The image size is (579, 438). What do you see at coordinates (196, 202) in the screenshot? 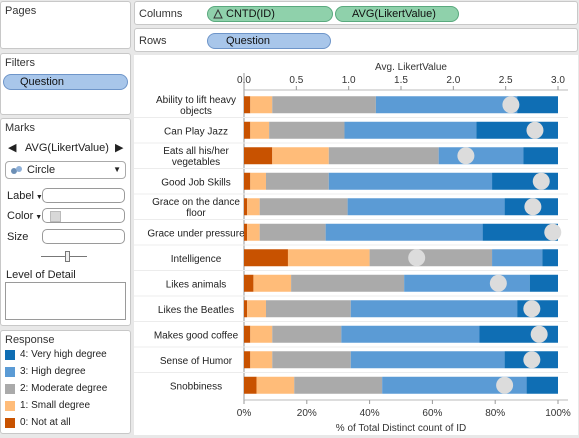
I see `row-label: Grace on the dance` at bounding box center [196, 202].